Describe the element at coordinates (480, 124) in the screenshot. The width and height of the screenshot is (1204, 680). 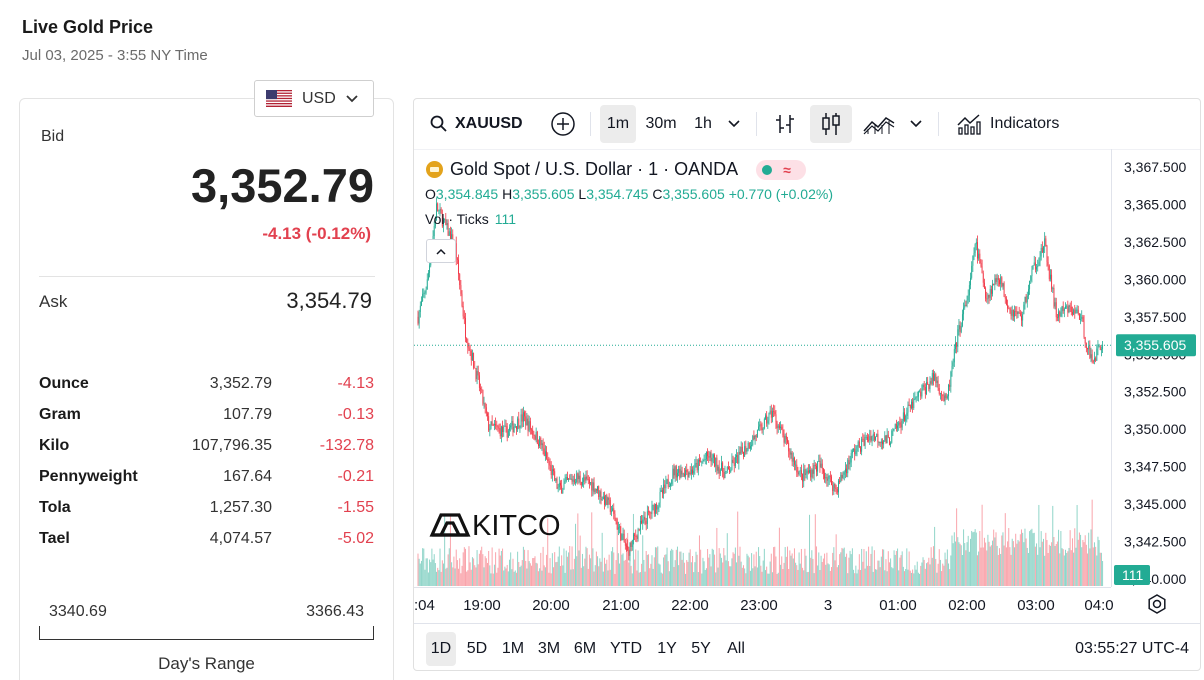
I see `symbol-search-button: XAUUSD` at that location.